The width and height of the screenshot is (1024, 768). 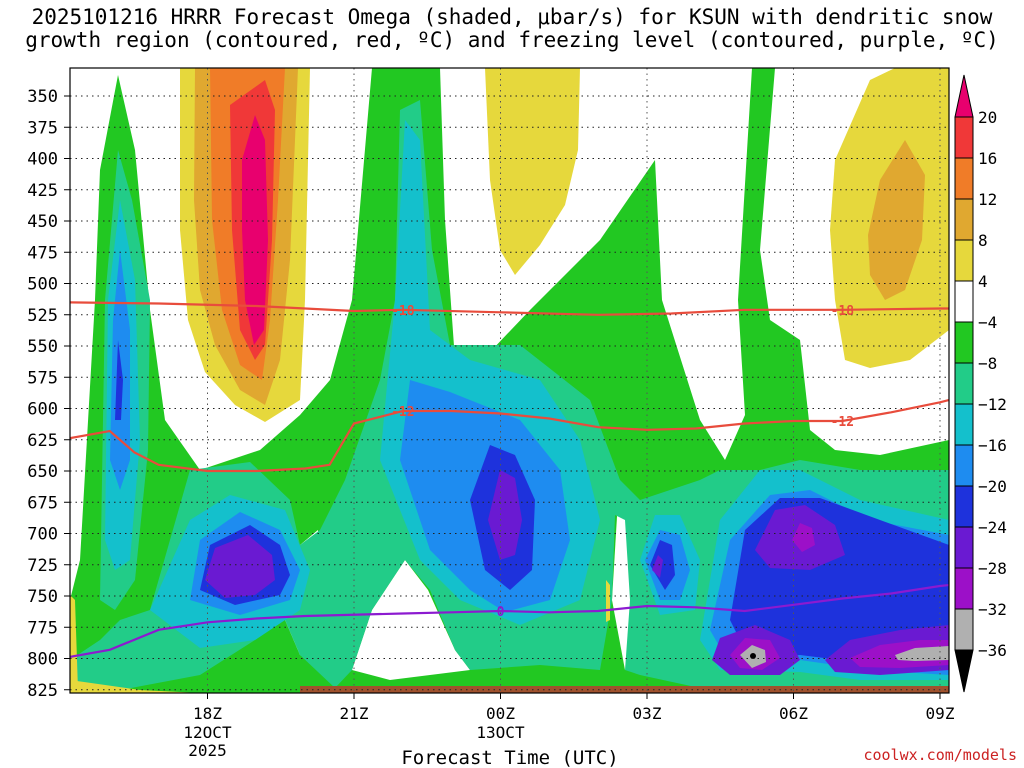 I want to click on y-tick-label-825: 825, so click(x=42, y=691).